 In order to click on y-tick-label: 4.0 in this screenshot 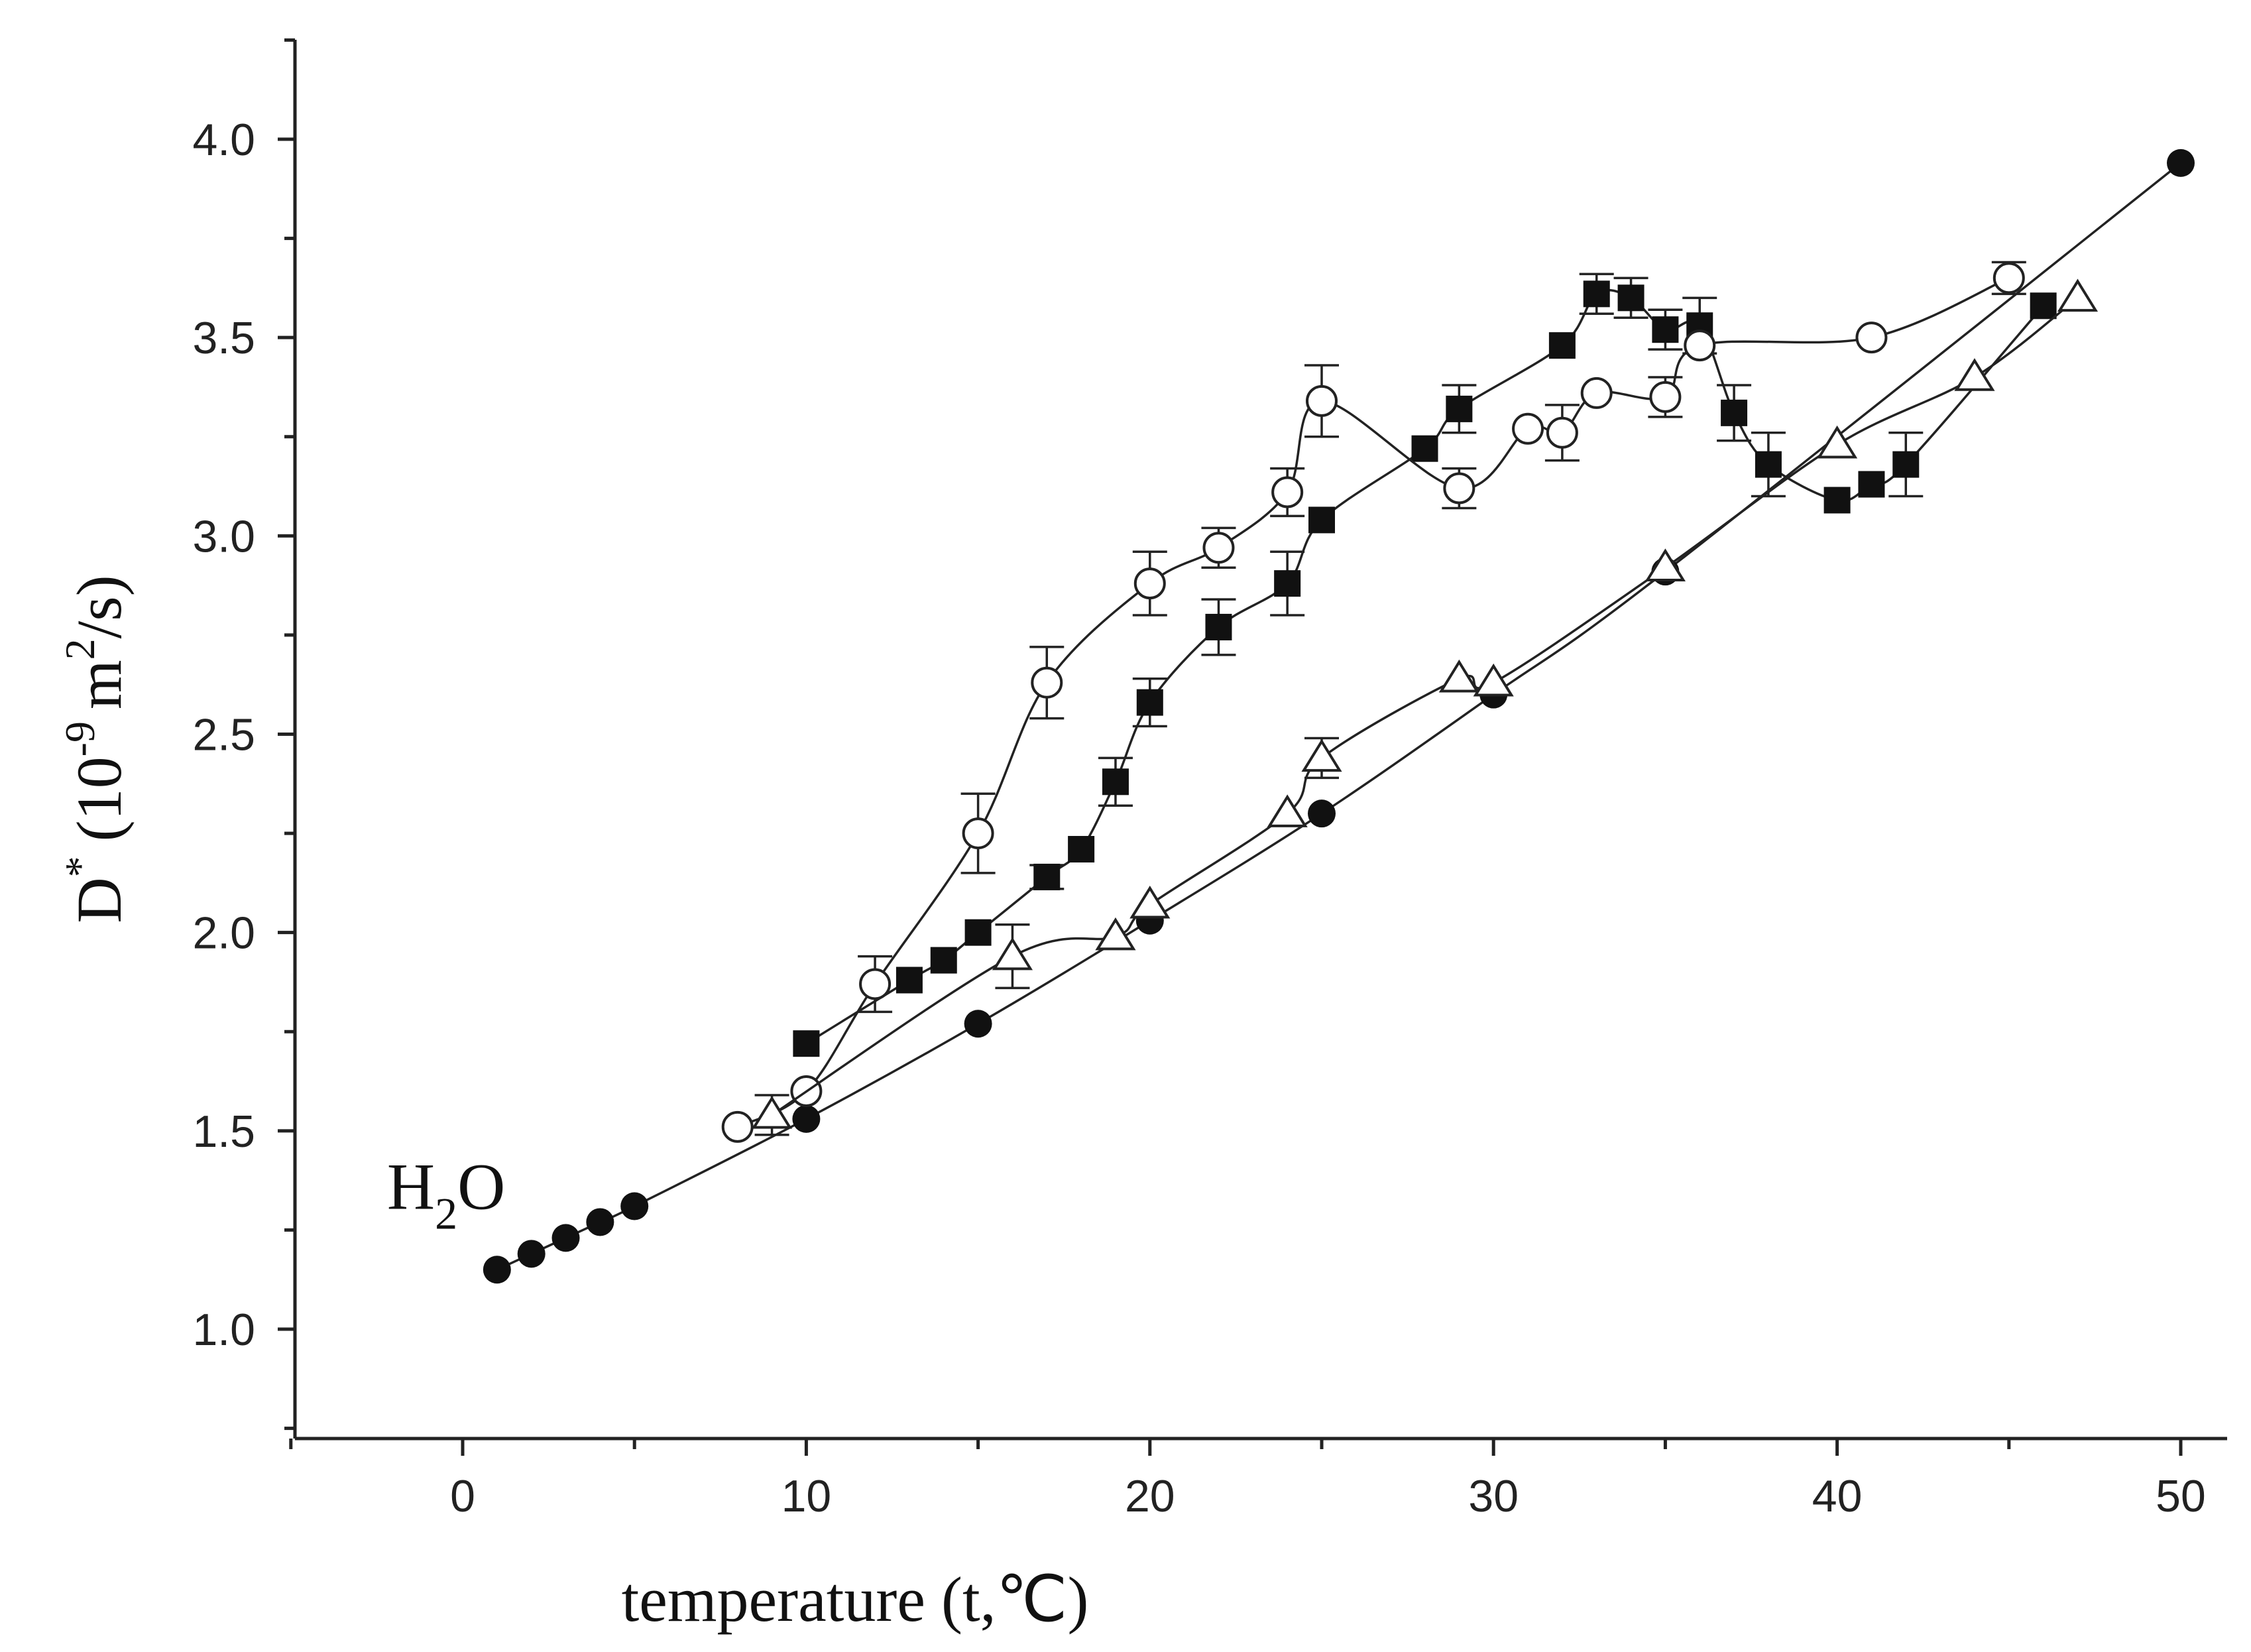, I will do `click(223, 140)`.